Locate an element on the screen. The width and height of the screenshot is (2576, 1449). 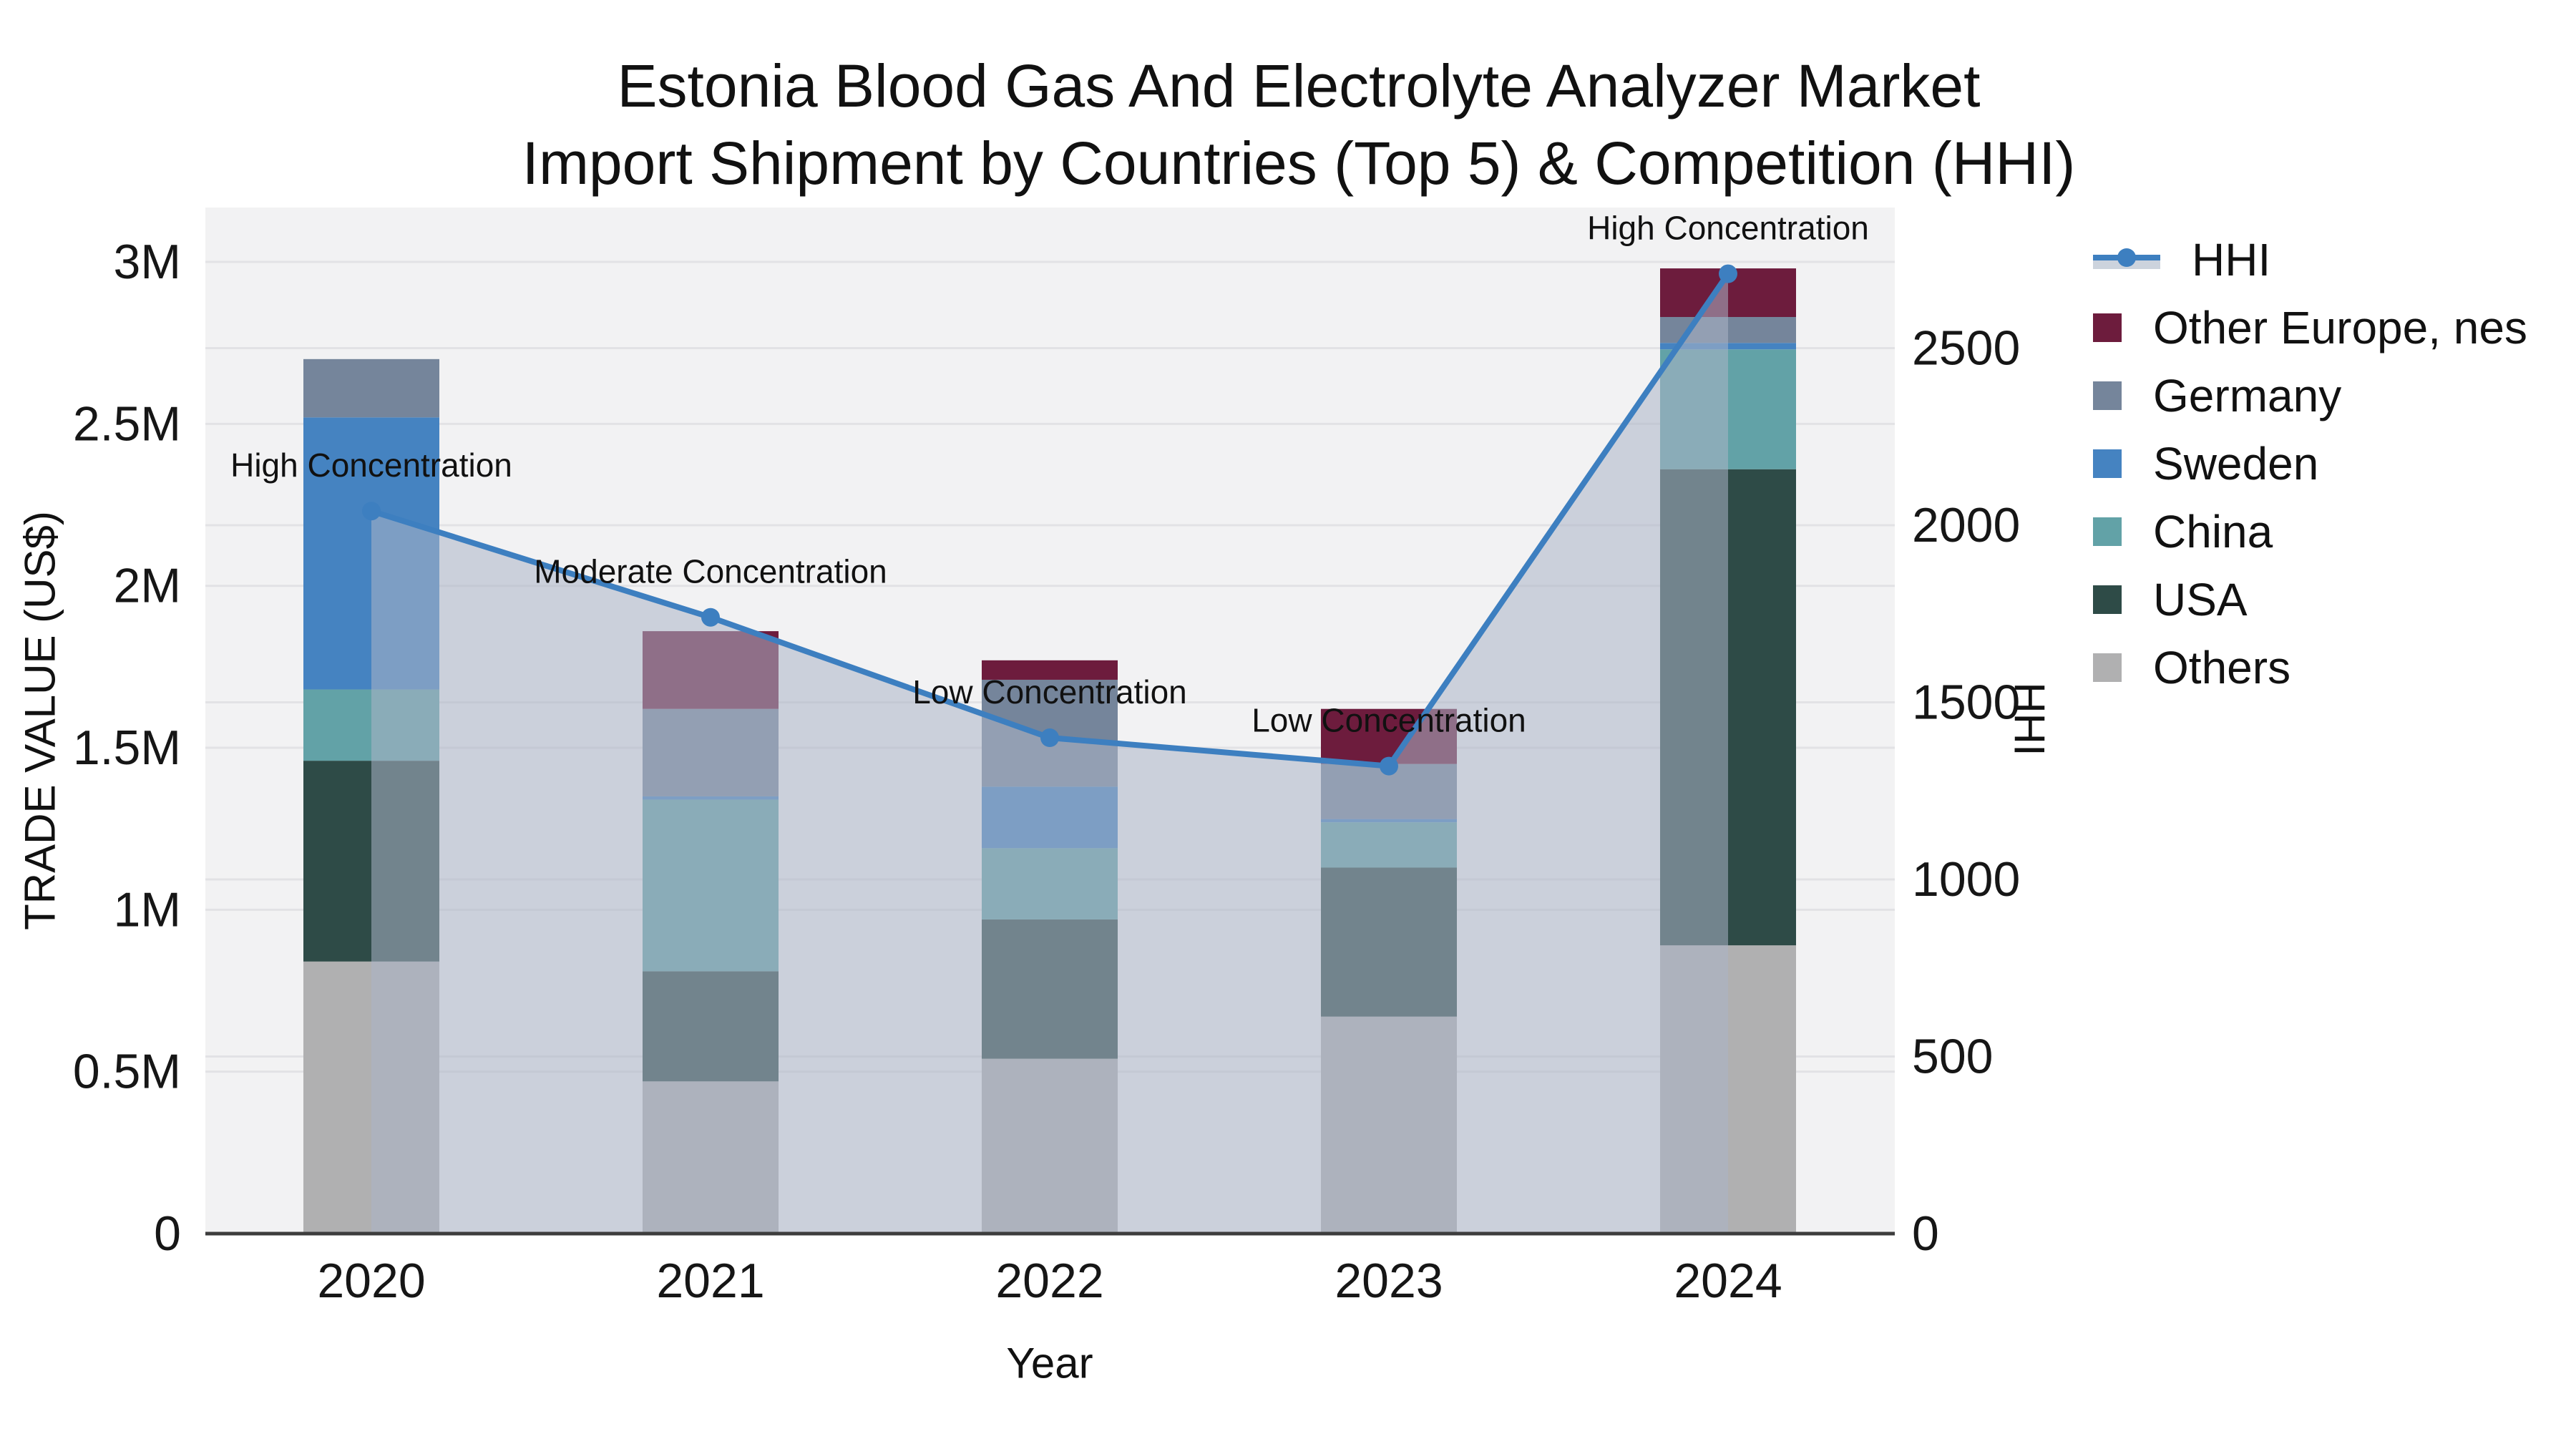
y2-tick-label: 0 is located at coordinates (1925, 1233).